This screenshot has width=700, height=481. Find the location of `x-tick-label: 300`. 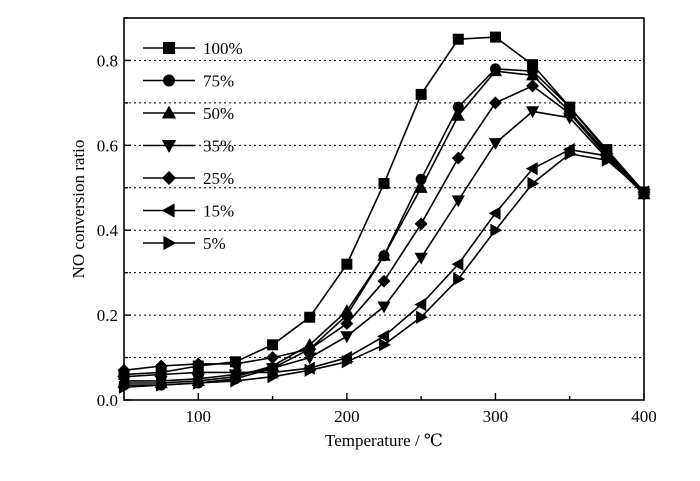

x-tick-label: 300 is located at coordinates (496, 416).